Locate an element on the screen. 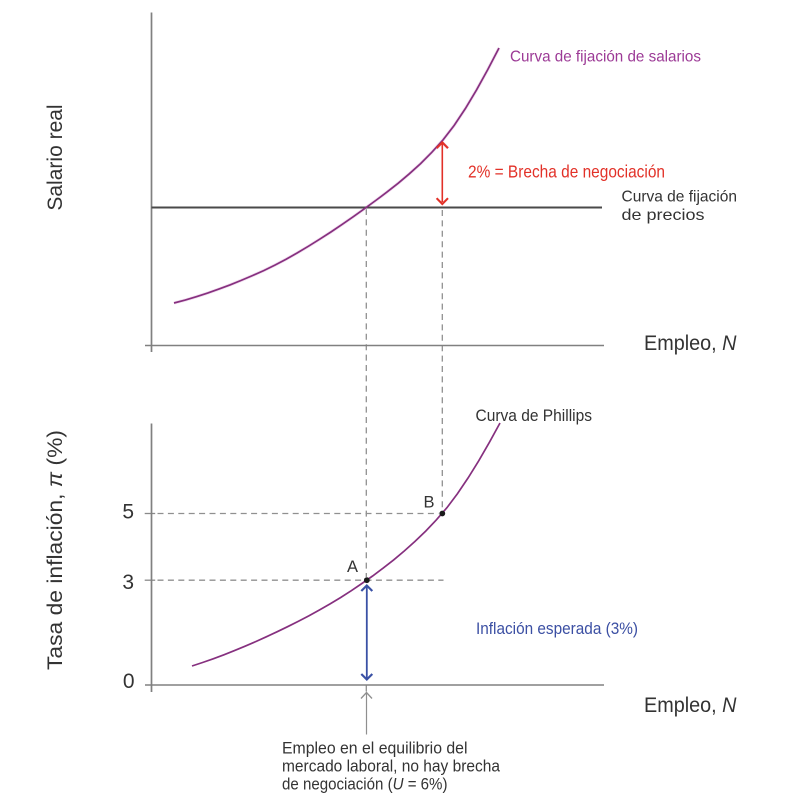  svg-text: B is located at coordinates (428, 503).